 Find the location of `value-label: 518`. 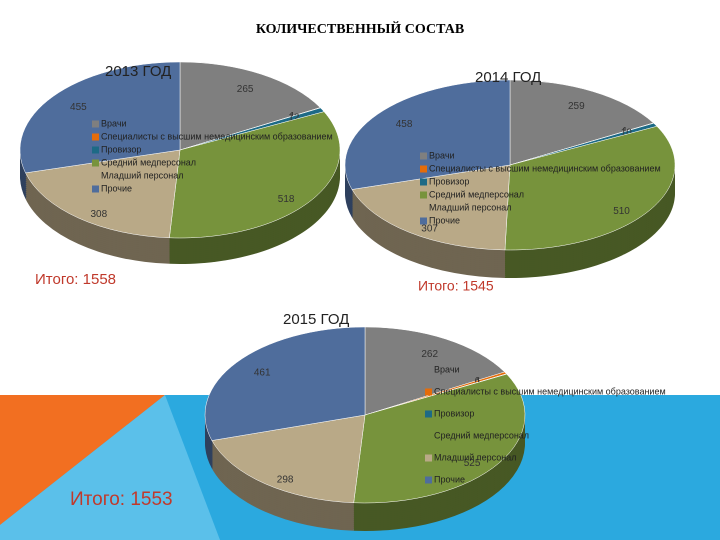

value-label: 518 is located at coordinates (286, 199).